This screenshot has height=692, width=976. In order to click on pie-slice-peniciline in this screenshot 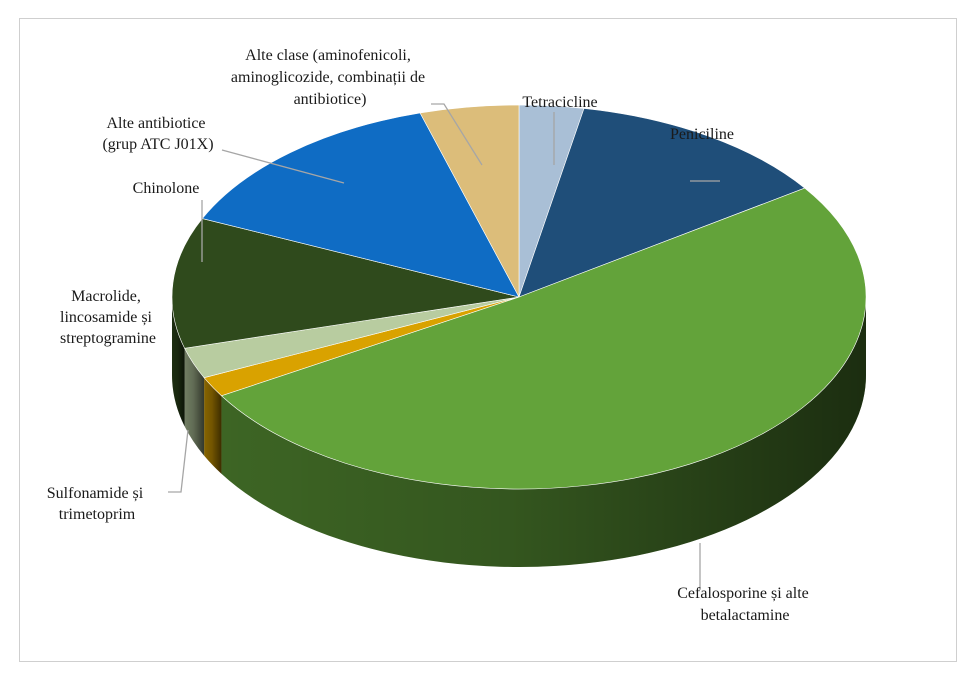, I will do `click(662, 203)`.